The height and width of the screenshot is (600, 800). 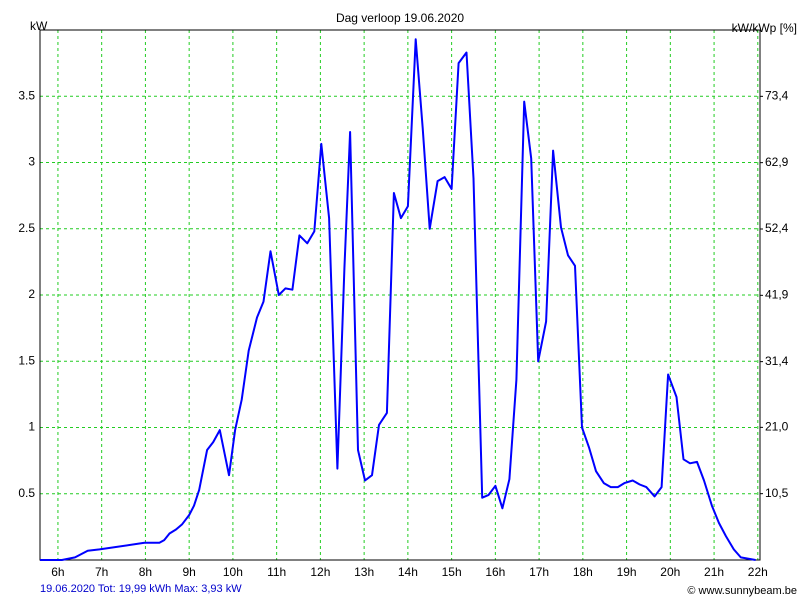 I want to click on y-tick-label: 3, so click(x=31, y=162).